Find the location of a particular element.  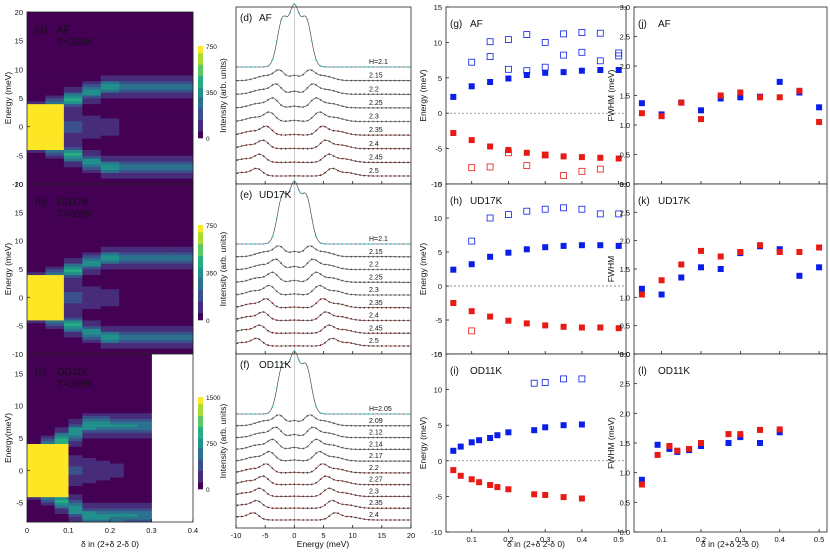

filled-square-point is located at coordinates (661, 294).